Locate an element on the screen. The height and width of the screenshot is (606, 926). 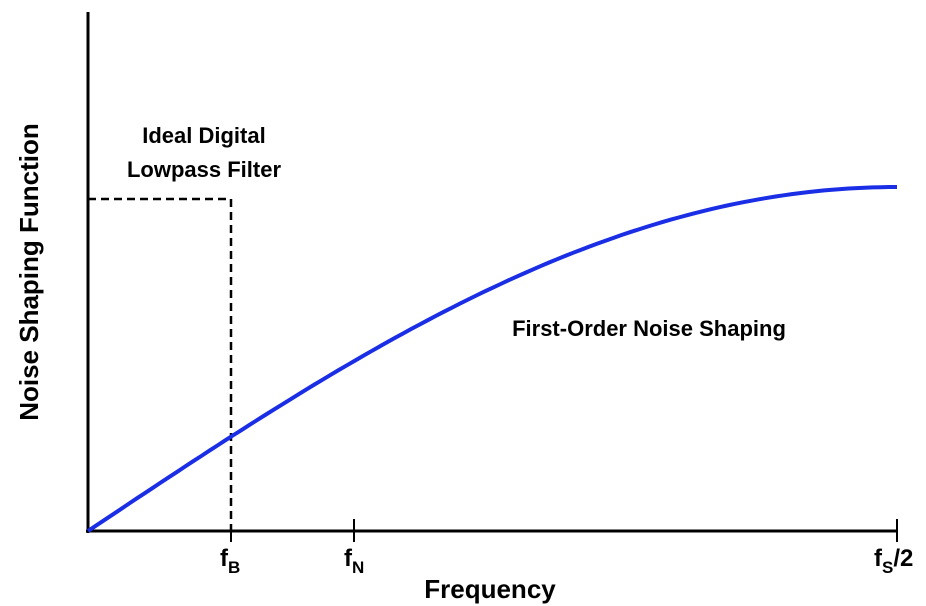
filter-label: Ideal Digital is located at coordinates (203, 135).